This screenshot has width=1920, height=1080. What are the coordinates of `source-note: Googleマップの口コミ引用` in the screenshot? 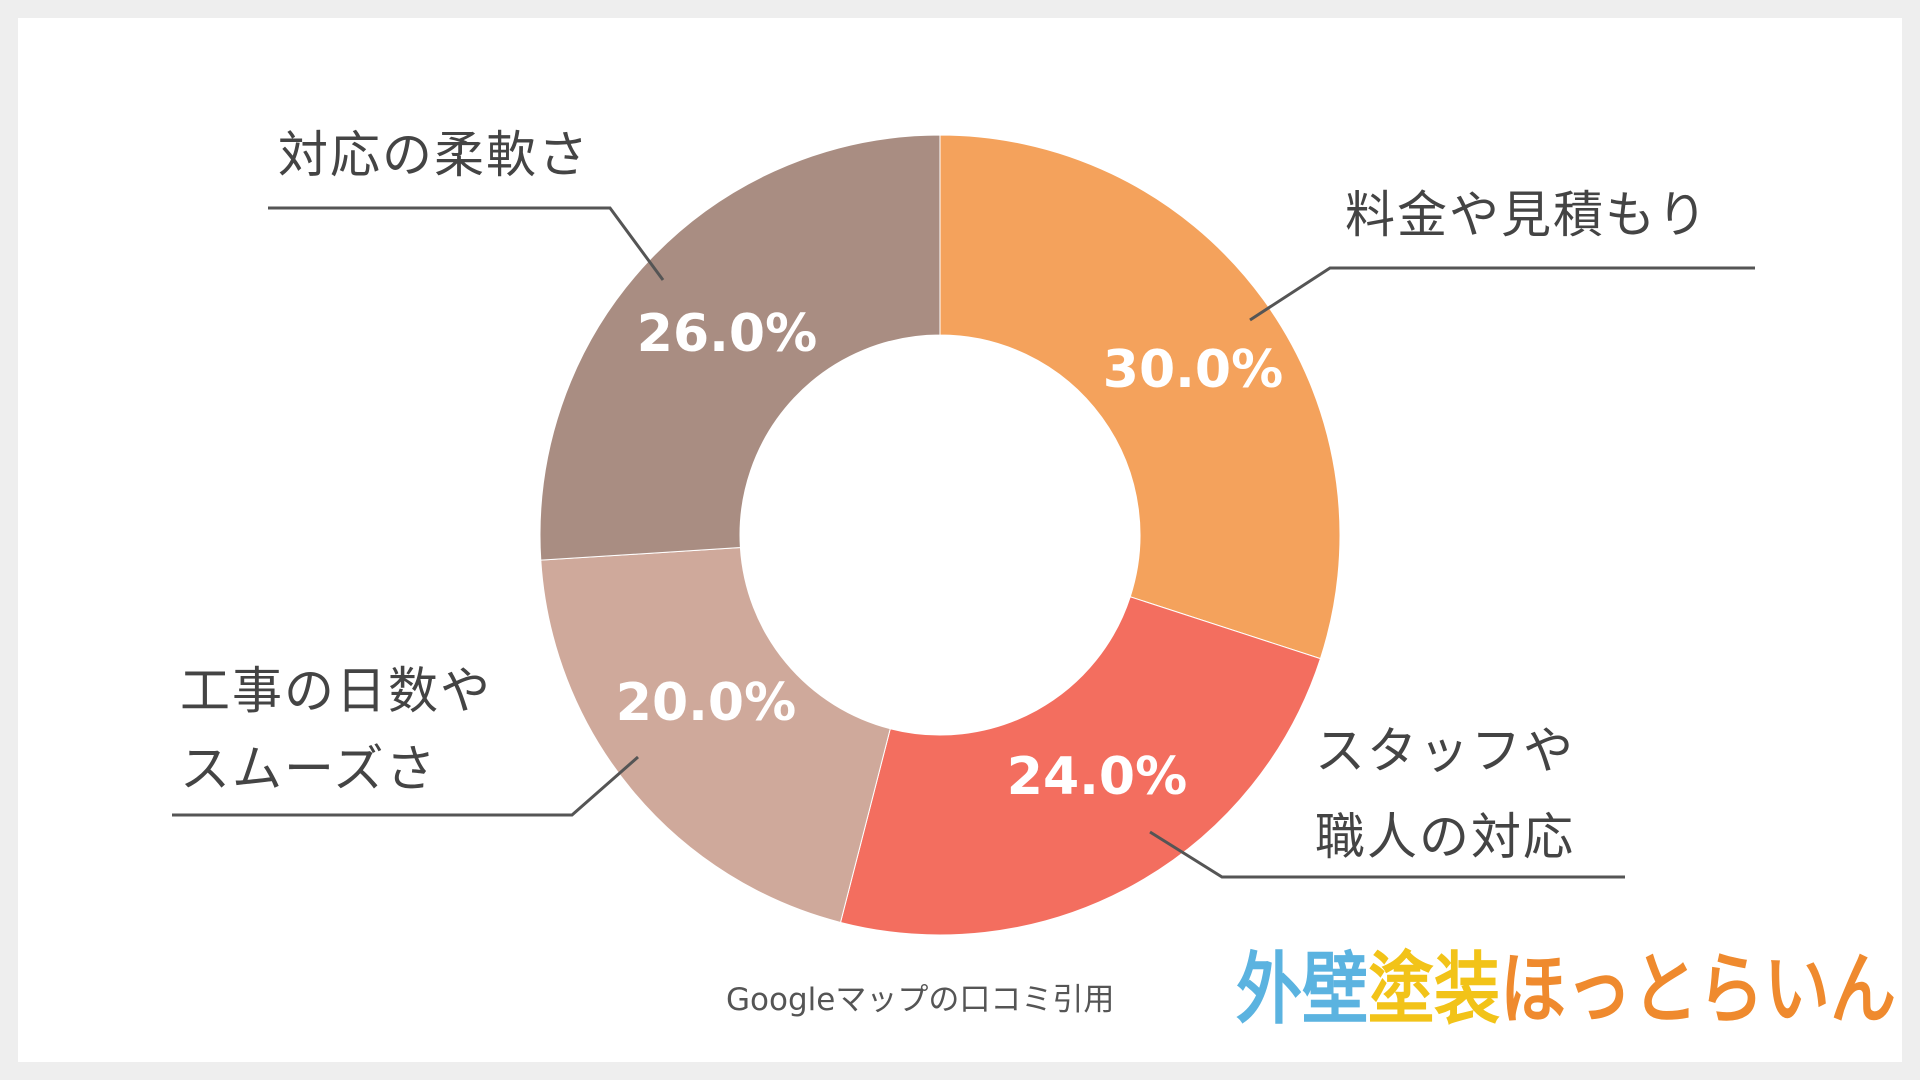 It's located at (920, 1000).